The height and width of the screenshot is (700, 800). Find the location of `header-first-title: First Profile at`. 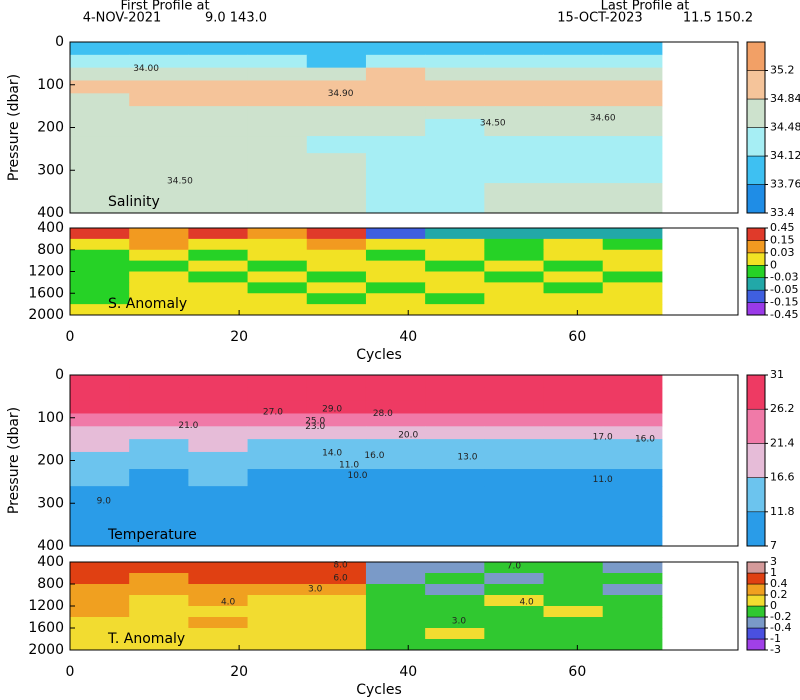

header-first-title: First Profile at is located at coordinates (164, 7).